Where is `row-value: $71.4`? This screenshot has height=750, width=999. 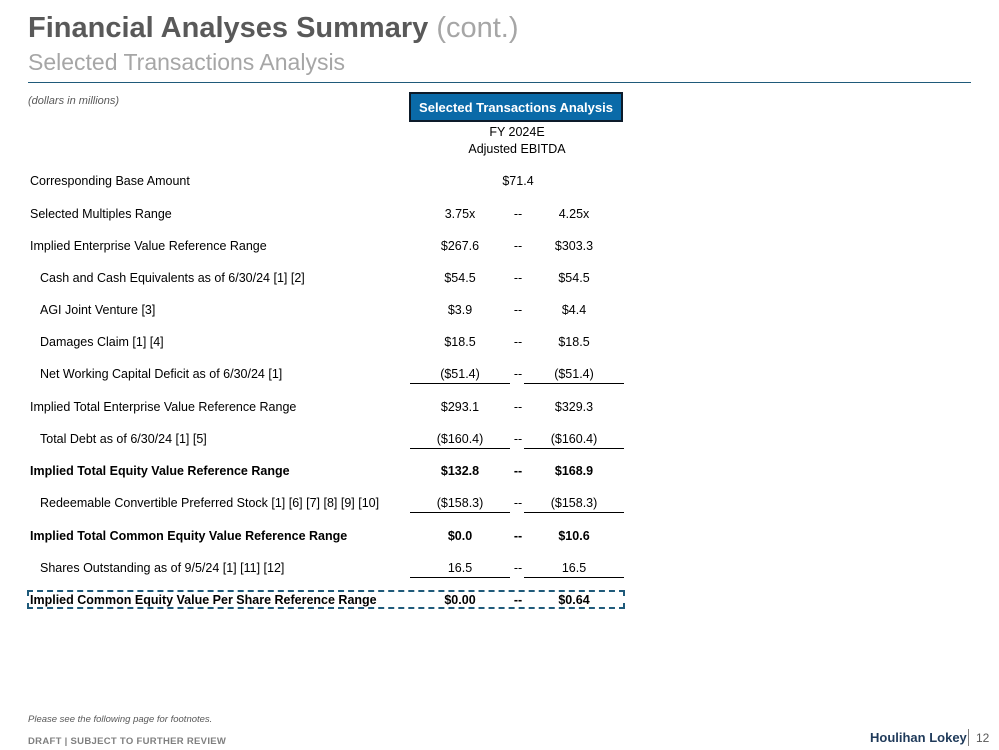
row-value: $71.4 is located at coordinates (518, 181).